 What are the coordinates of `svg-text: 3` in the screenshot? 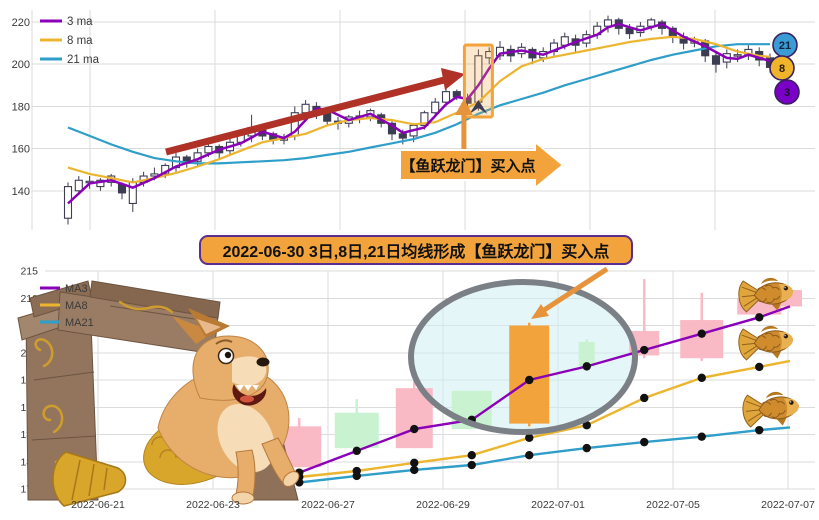 It's located at (787, 93).